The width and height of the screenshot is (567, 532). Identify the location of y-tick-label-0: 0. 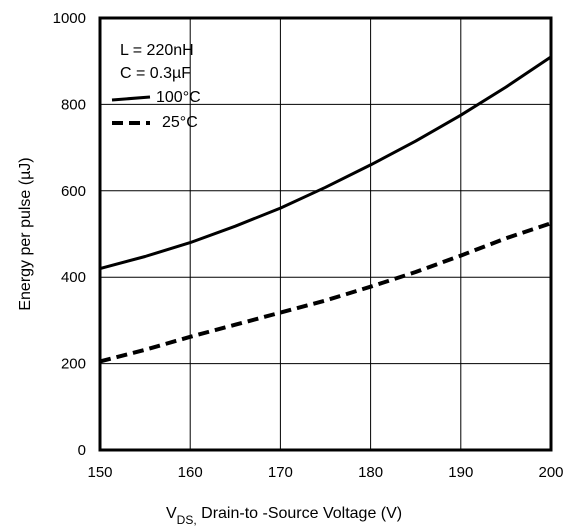
(82, 450).